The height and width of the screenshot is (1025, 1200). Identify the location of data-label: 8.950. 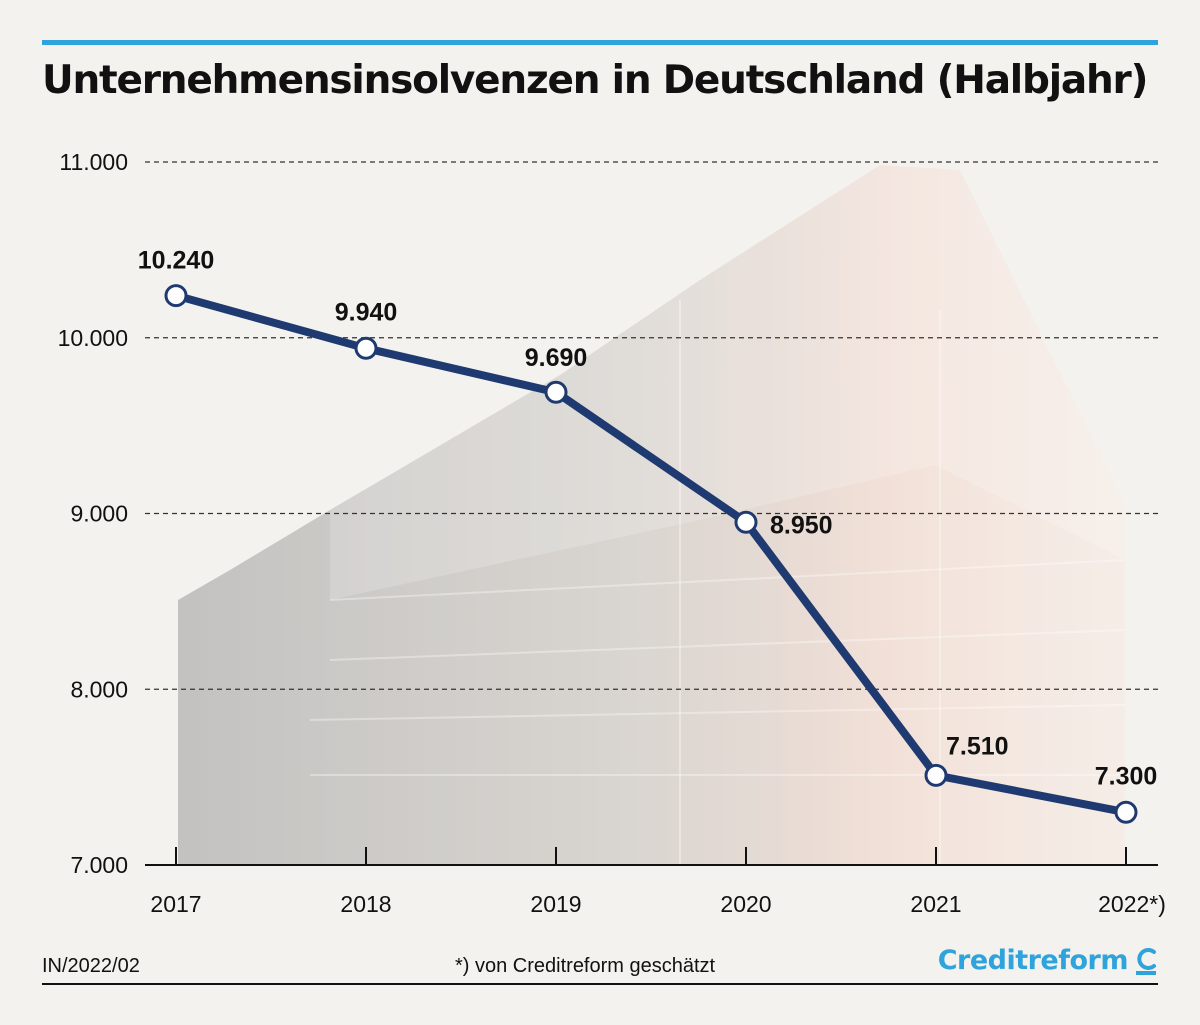
(801, 525).